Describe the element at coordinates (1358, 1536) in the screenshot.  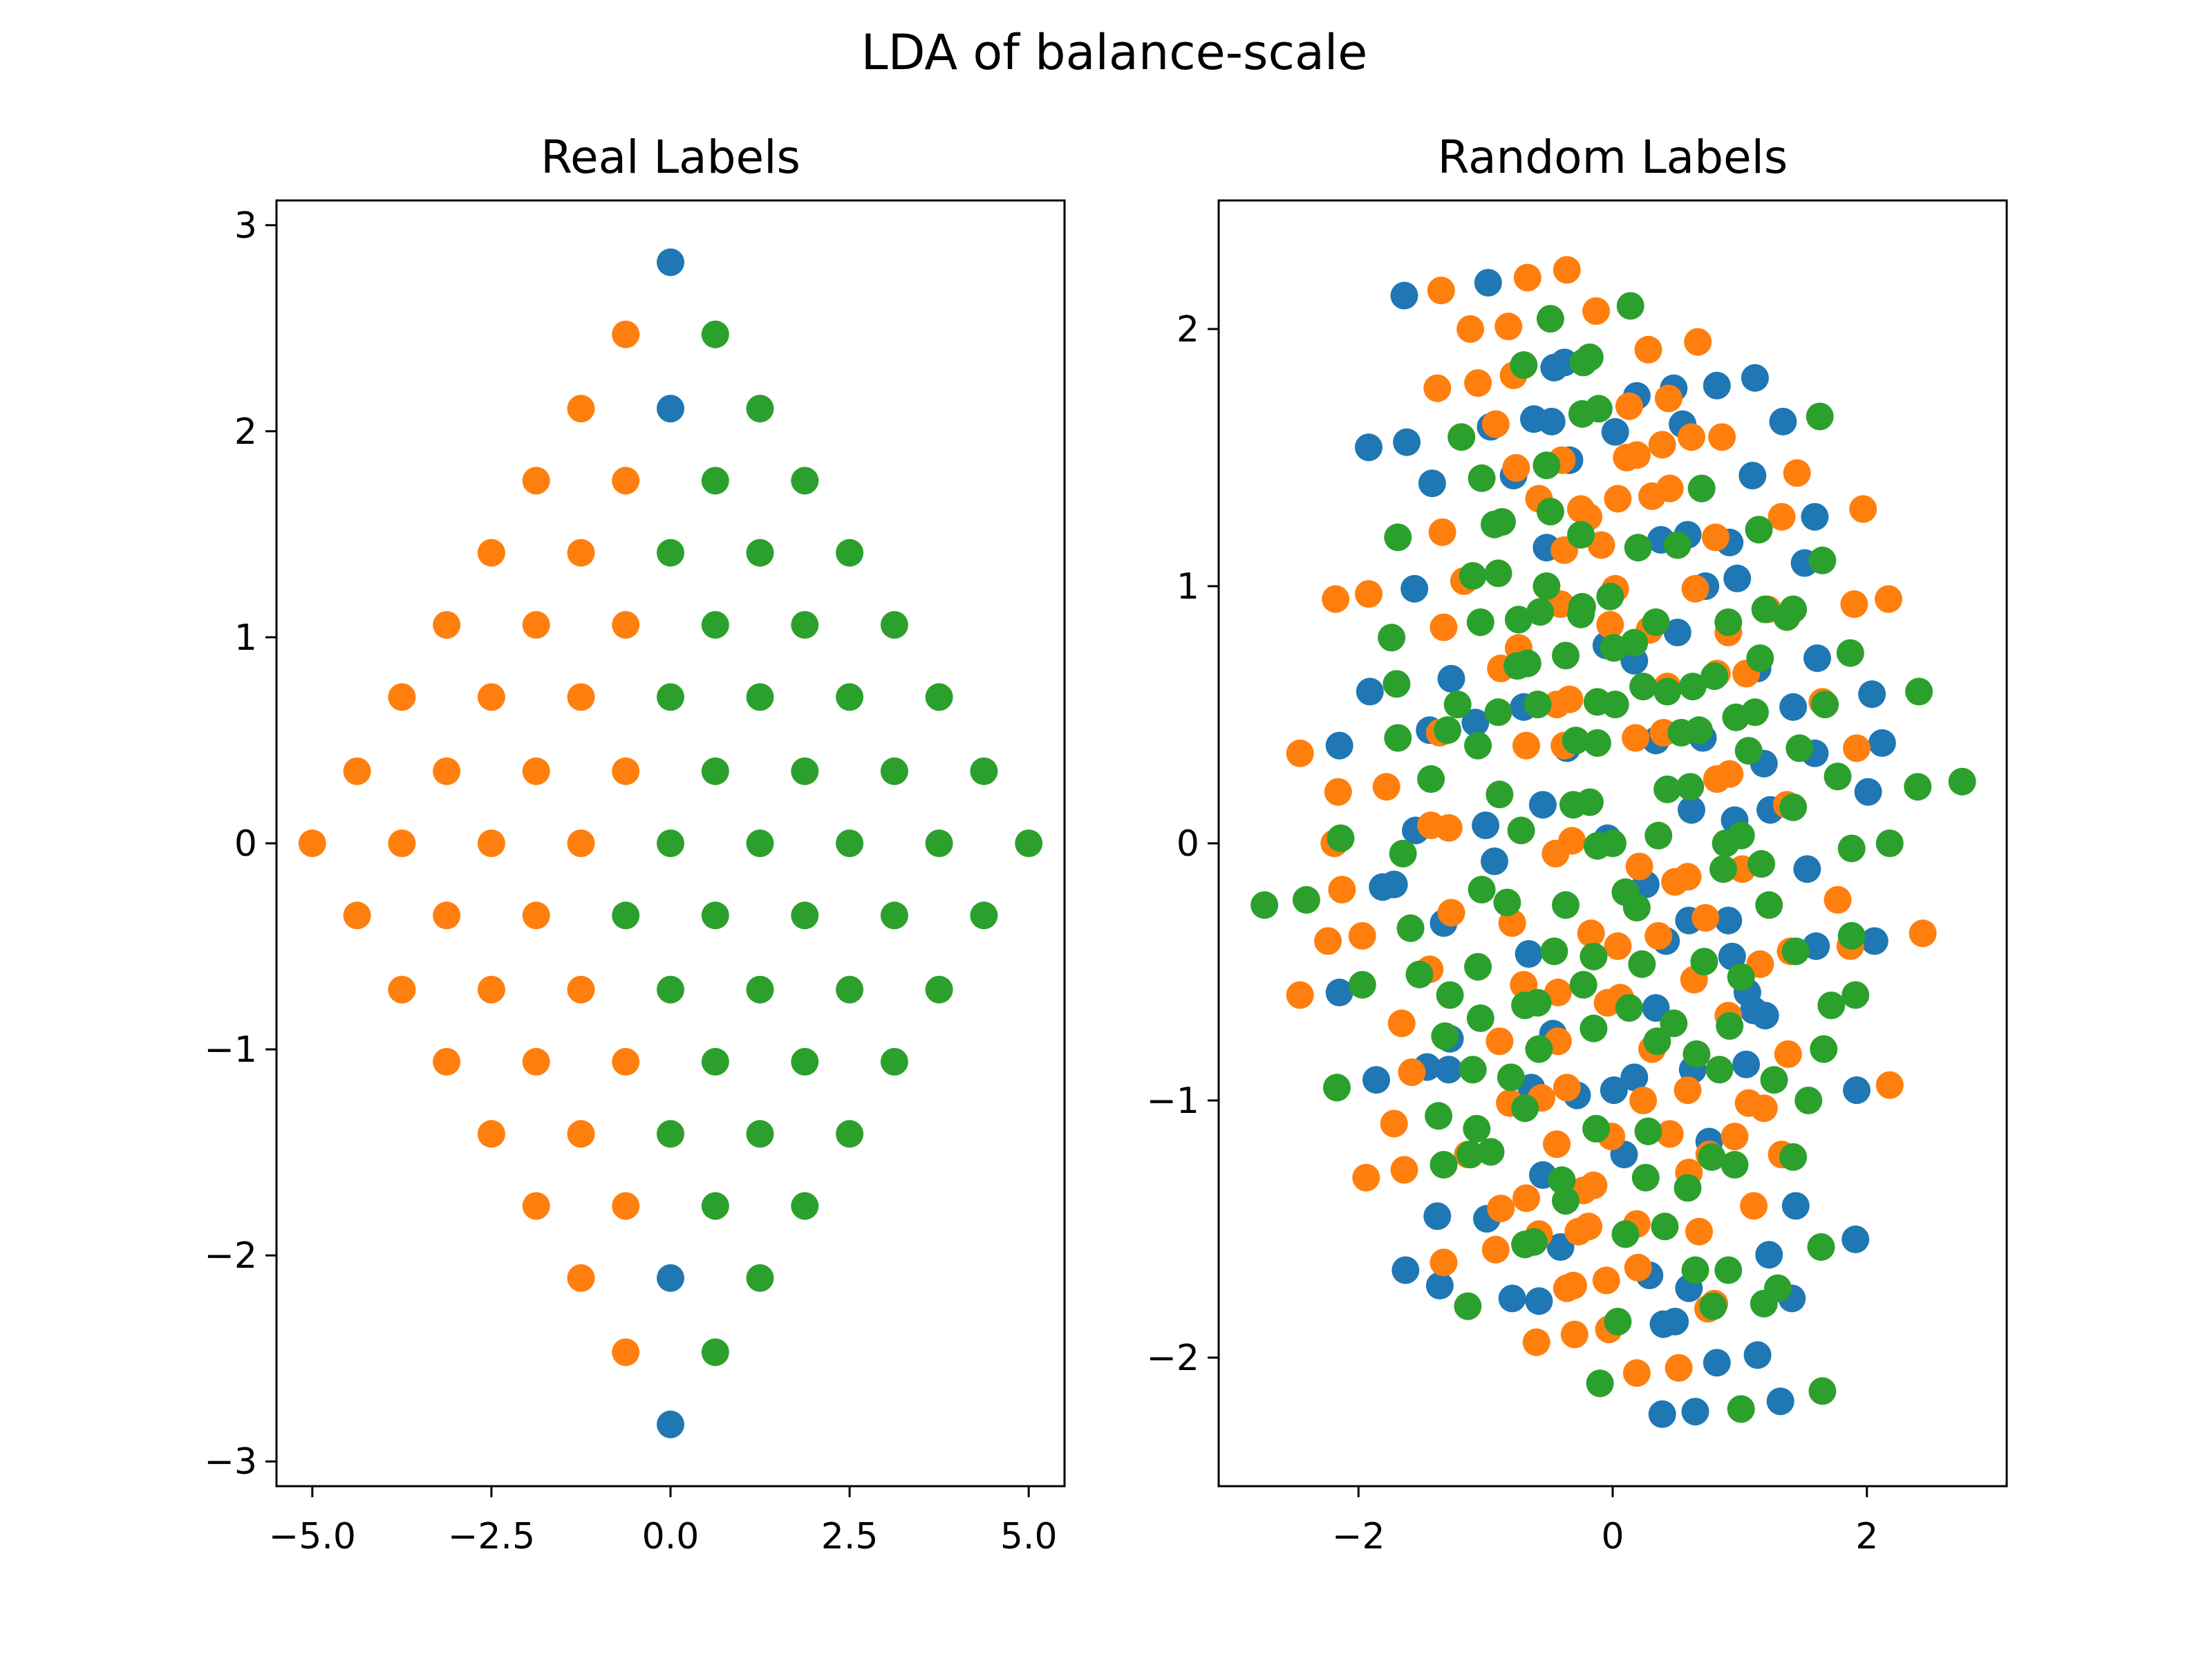
I see `random-labels-x-tick-label: −2` at that location.